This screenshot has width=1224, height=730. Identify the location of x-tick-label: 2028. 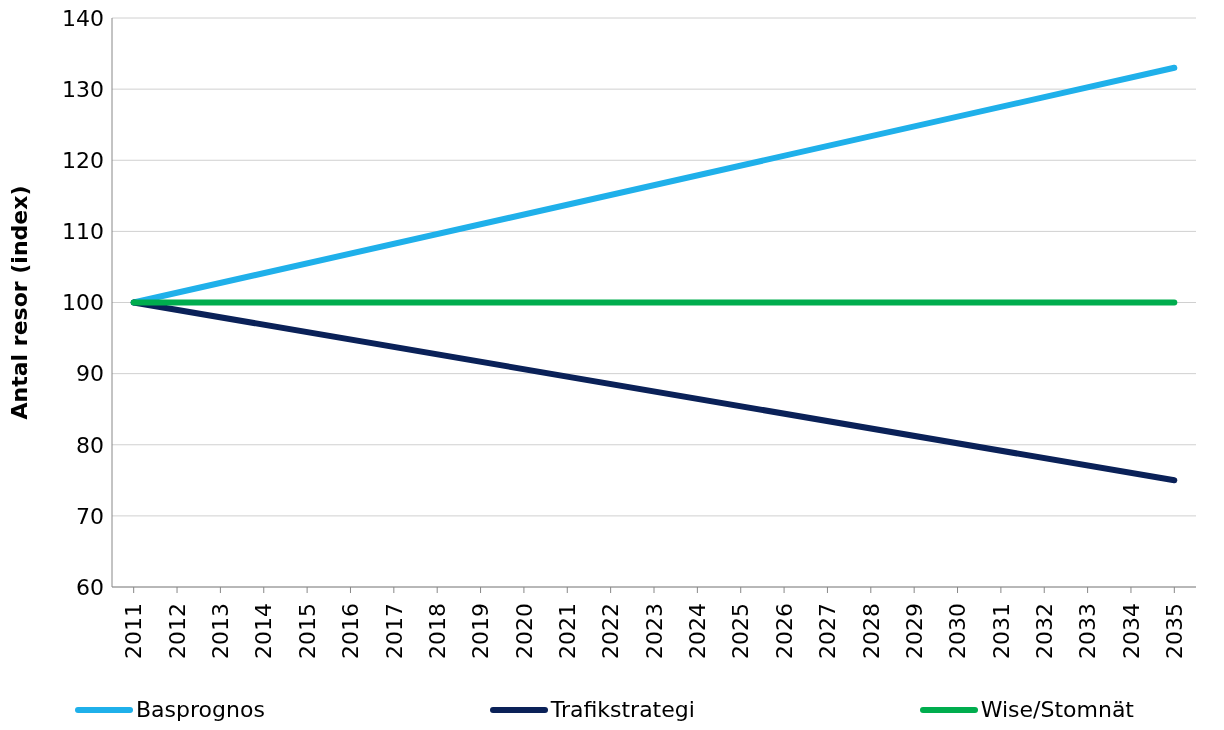
(871, 631).